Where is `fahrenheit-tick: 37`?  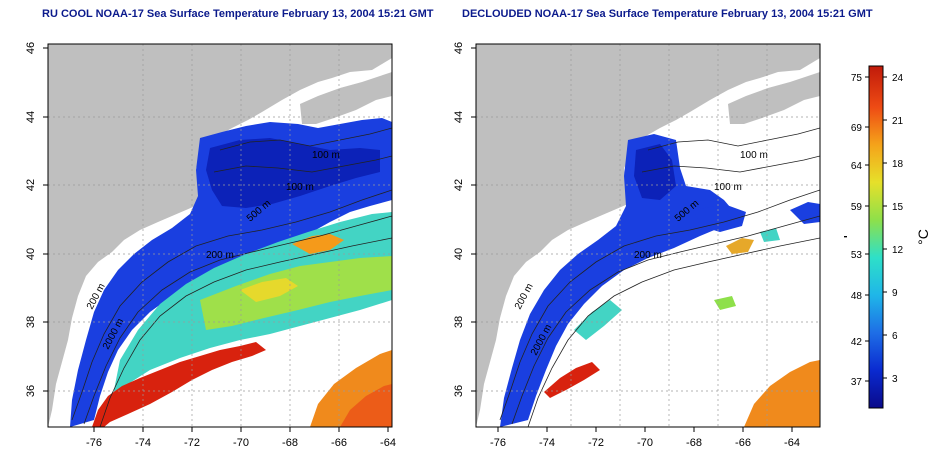
fahrenheit-tick: 37 is located at coordinates (857, 382).